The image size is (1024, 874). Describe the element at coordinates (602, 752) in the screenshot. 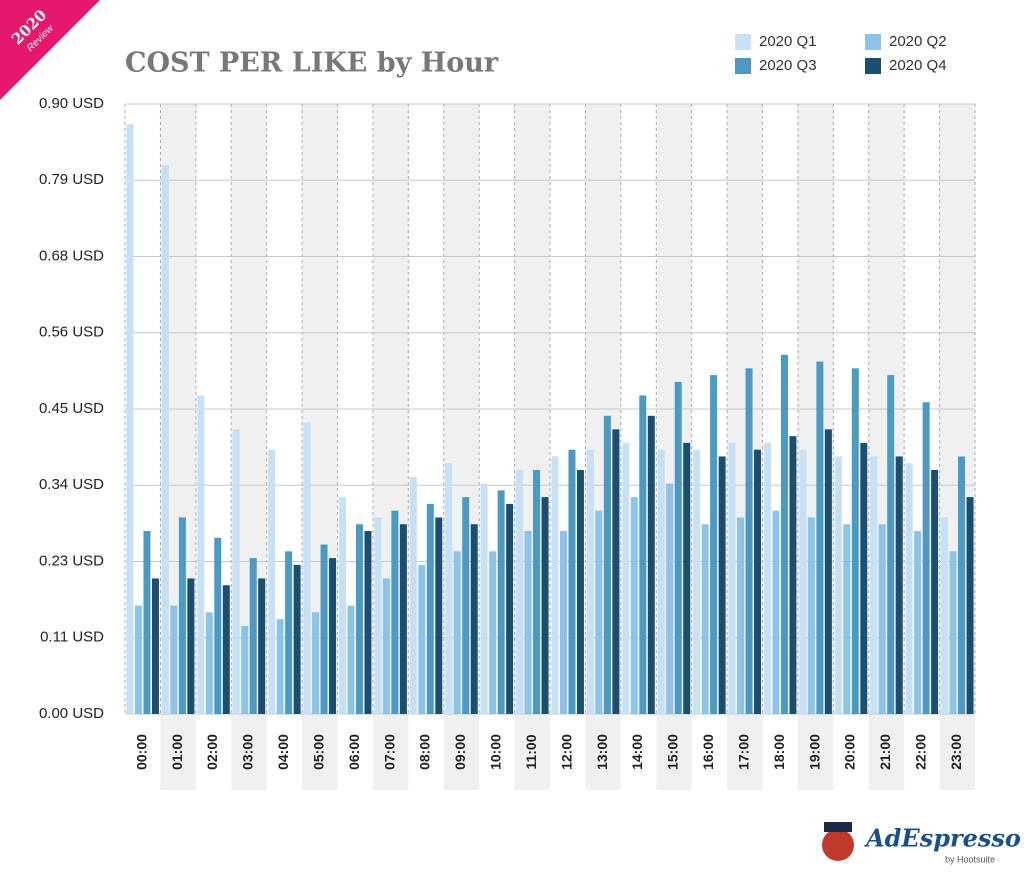

I see `x-tick-label: 13:00` at that location.